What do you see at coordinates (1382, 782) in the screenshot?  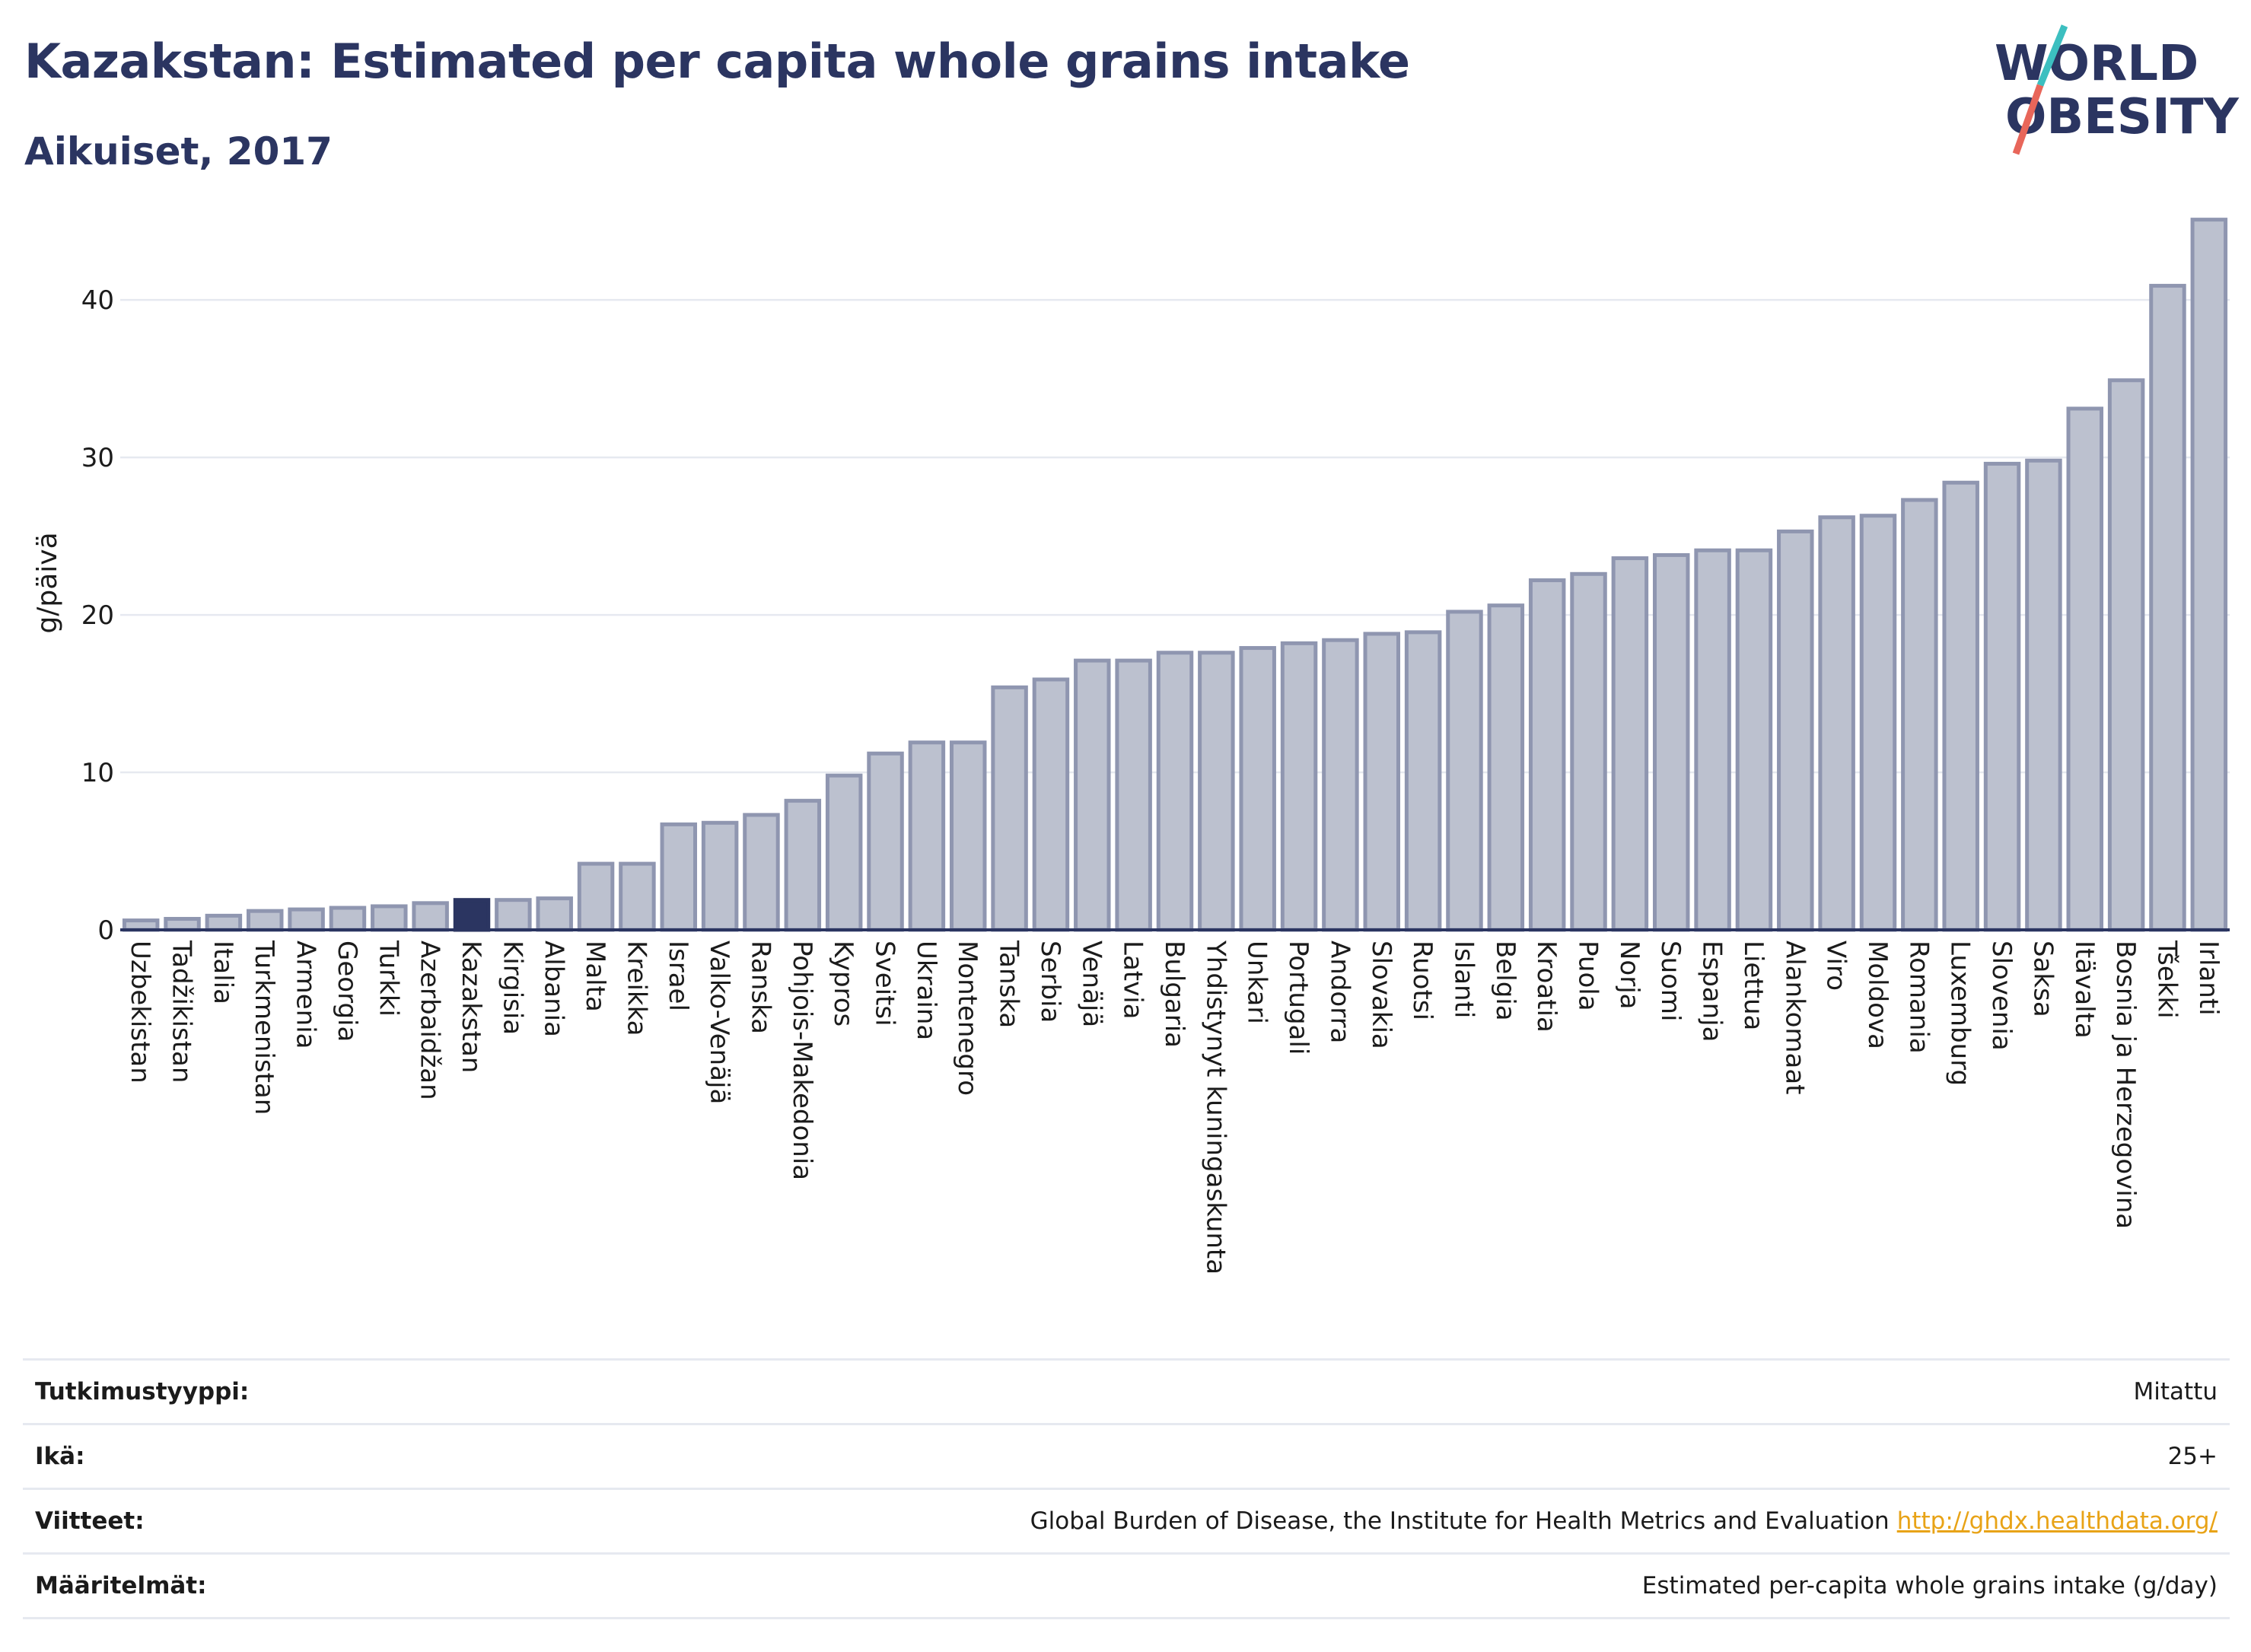 I see `bar-slovakia` at bounding box center [1382, 782].